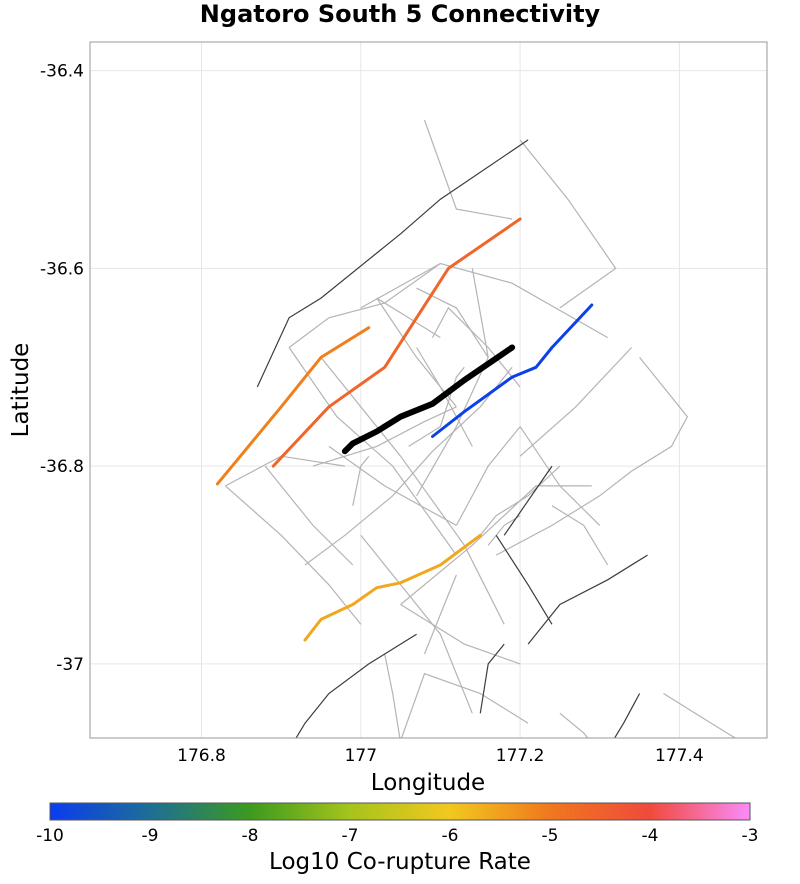 Image resolution: width=800 pixels, height=884 pixels. Describe the element at coordinates (70, 665) in the screenshot. I see `y-tick-label: -37` at that location.